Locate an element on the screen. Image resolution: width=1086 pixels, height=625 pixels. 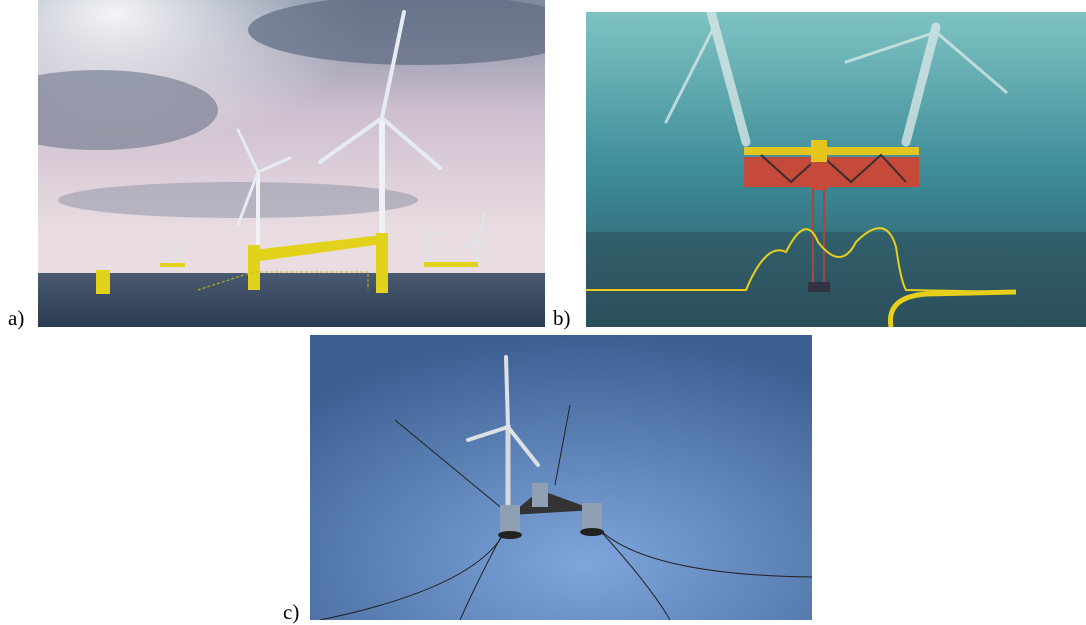
panel-label: b) is located at coordinates (562, 318).